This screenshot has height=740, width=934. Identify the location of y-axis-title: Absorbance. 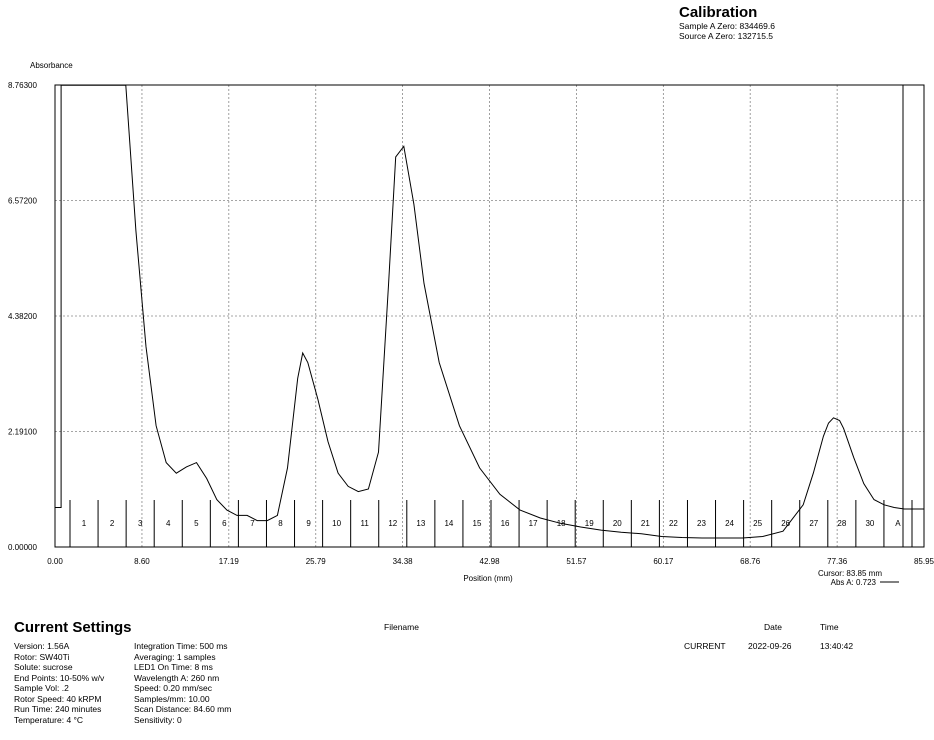
(51, 65).